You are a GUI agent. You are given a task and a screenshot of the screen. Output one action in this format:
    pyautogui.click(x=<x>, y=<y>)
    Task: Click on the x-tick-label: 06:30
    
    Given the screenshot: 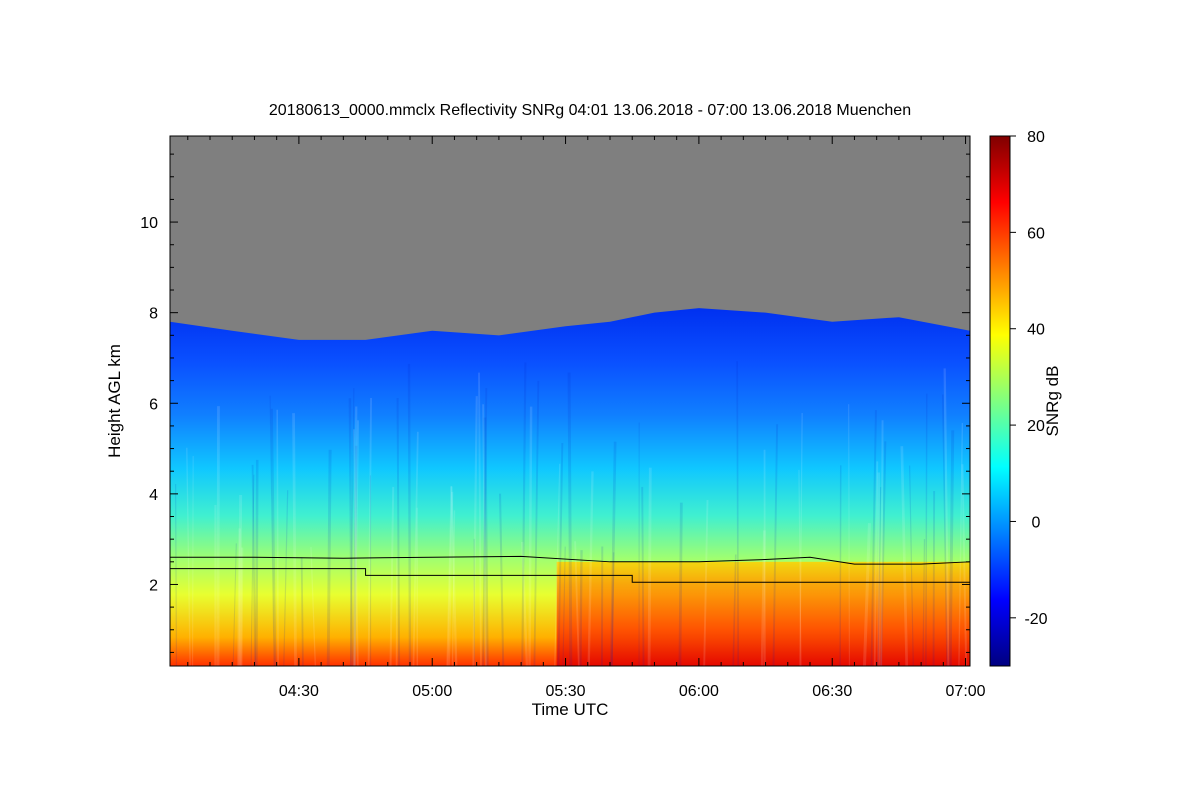 What is the action you would take?
    pyautogui.click(x=832, y=691)
    